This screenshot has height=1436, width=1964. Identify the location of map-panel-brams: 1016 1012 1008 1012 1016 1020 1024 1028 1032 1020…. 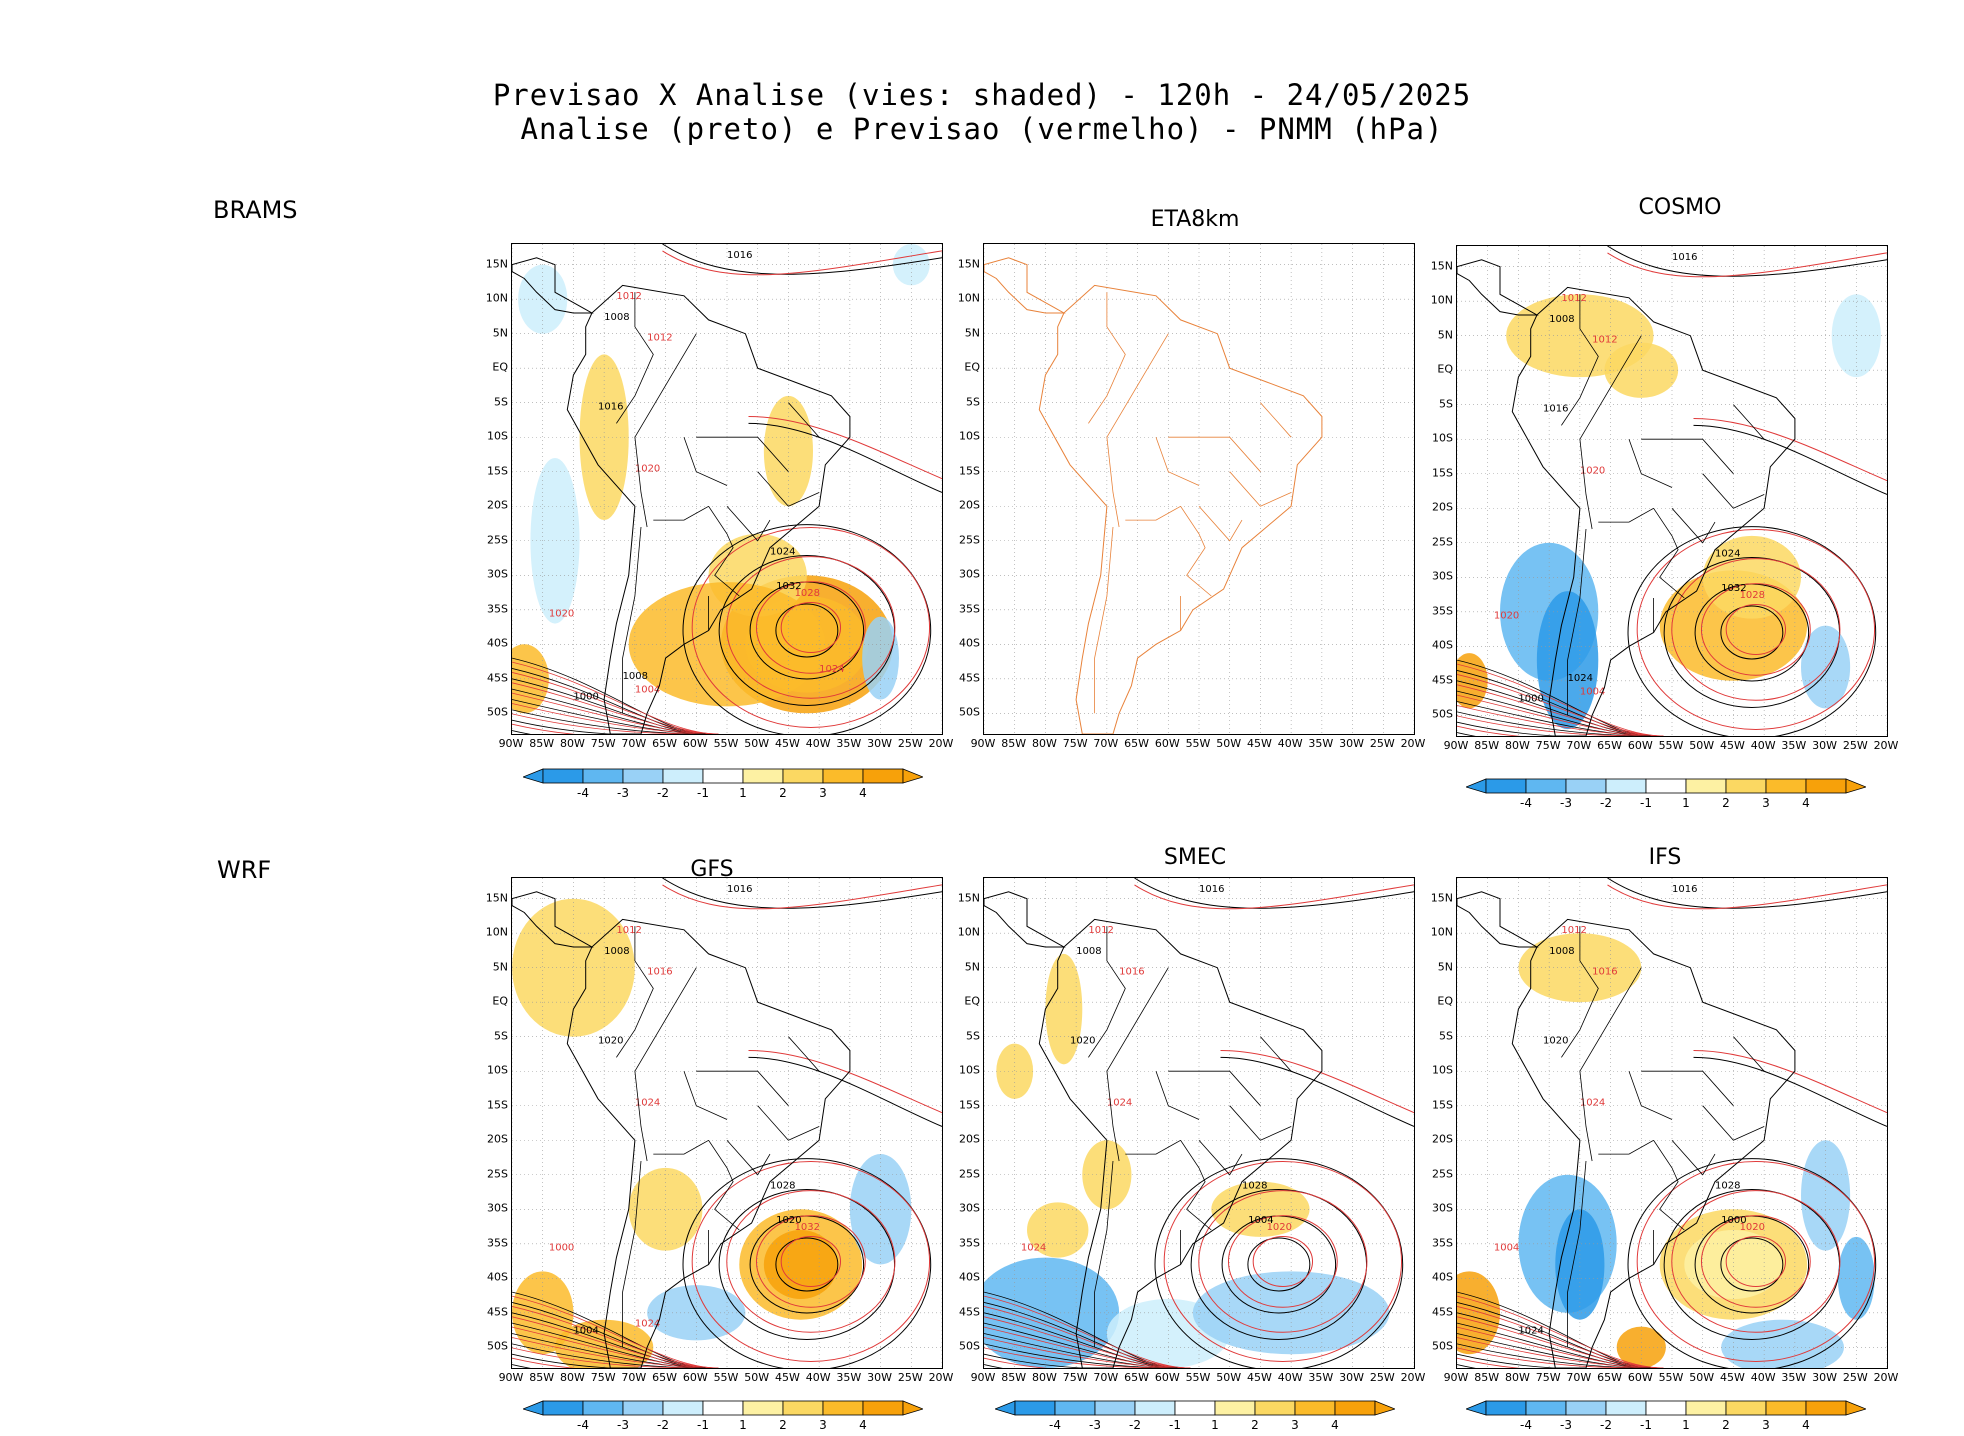
(727, 489).